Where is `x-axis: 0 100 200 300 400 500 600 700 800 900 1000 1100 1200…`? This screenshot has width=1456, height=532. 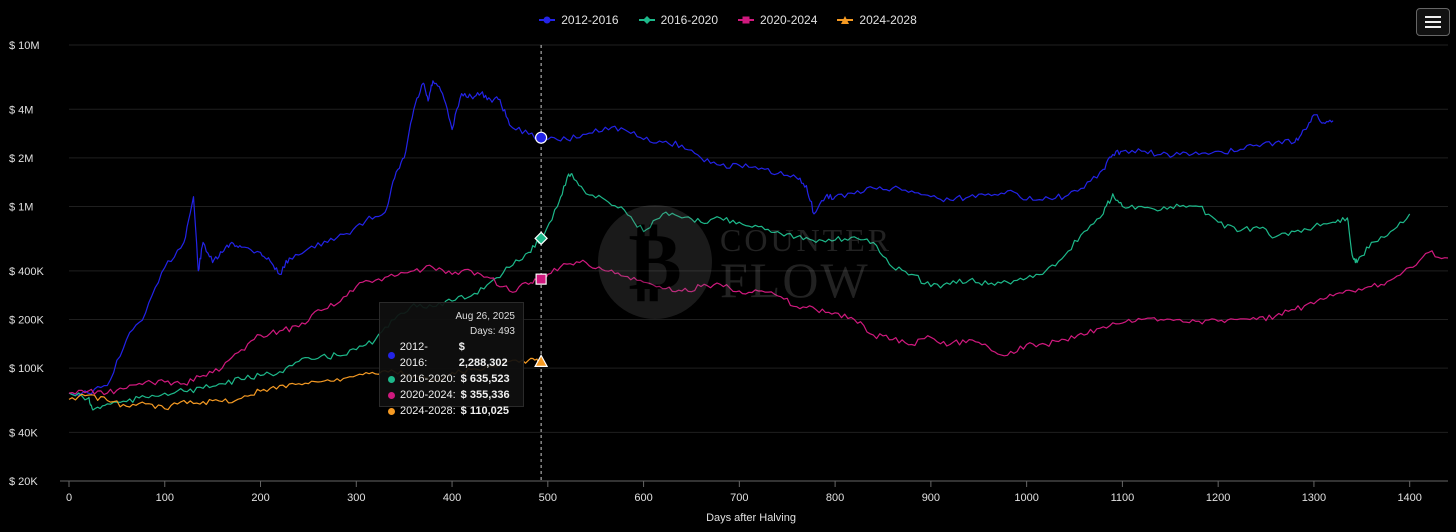
x-axis: 0 100 200 300 400 500 600 700 800 900 1000 1100 1200… is located at coordinates (754, 492).